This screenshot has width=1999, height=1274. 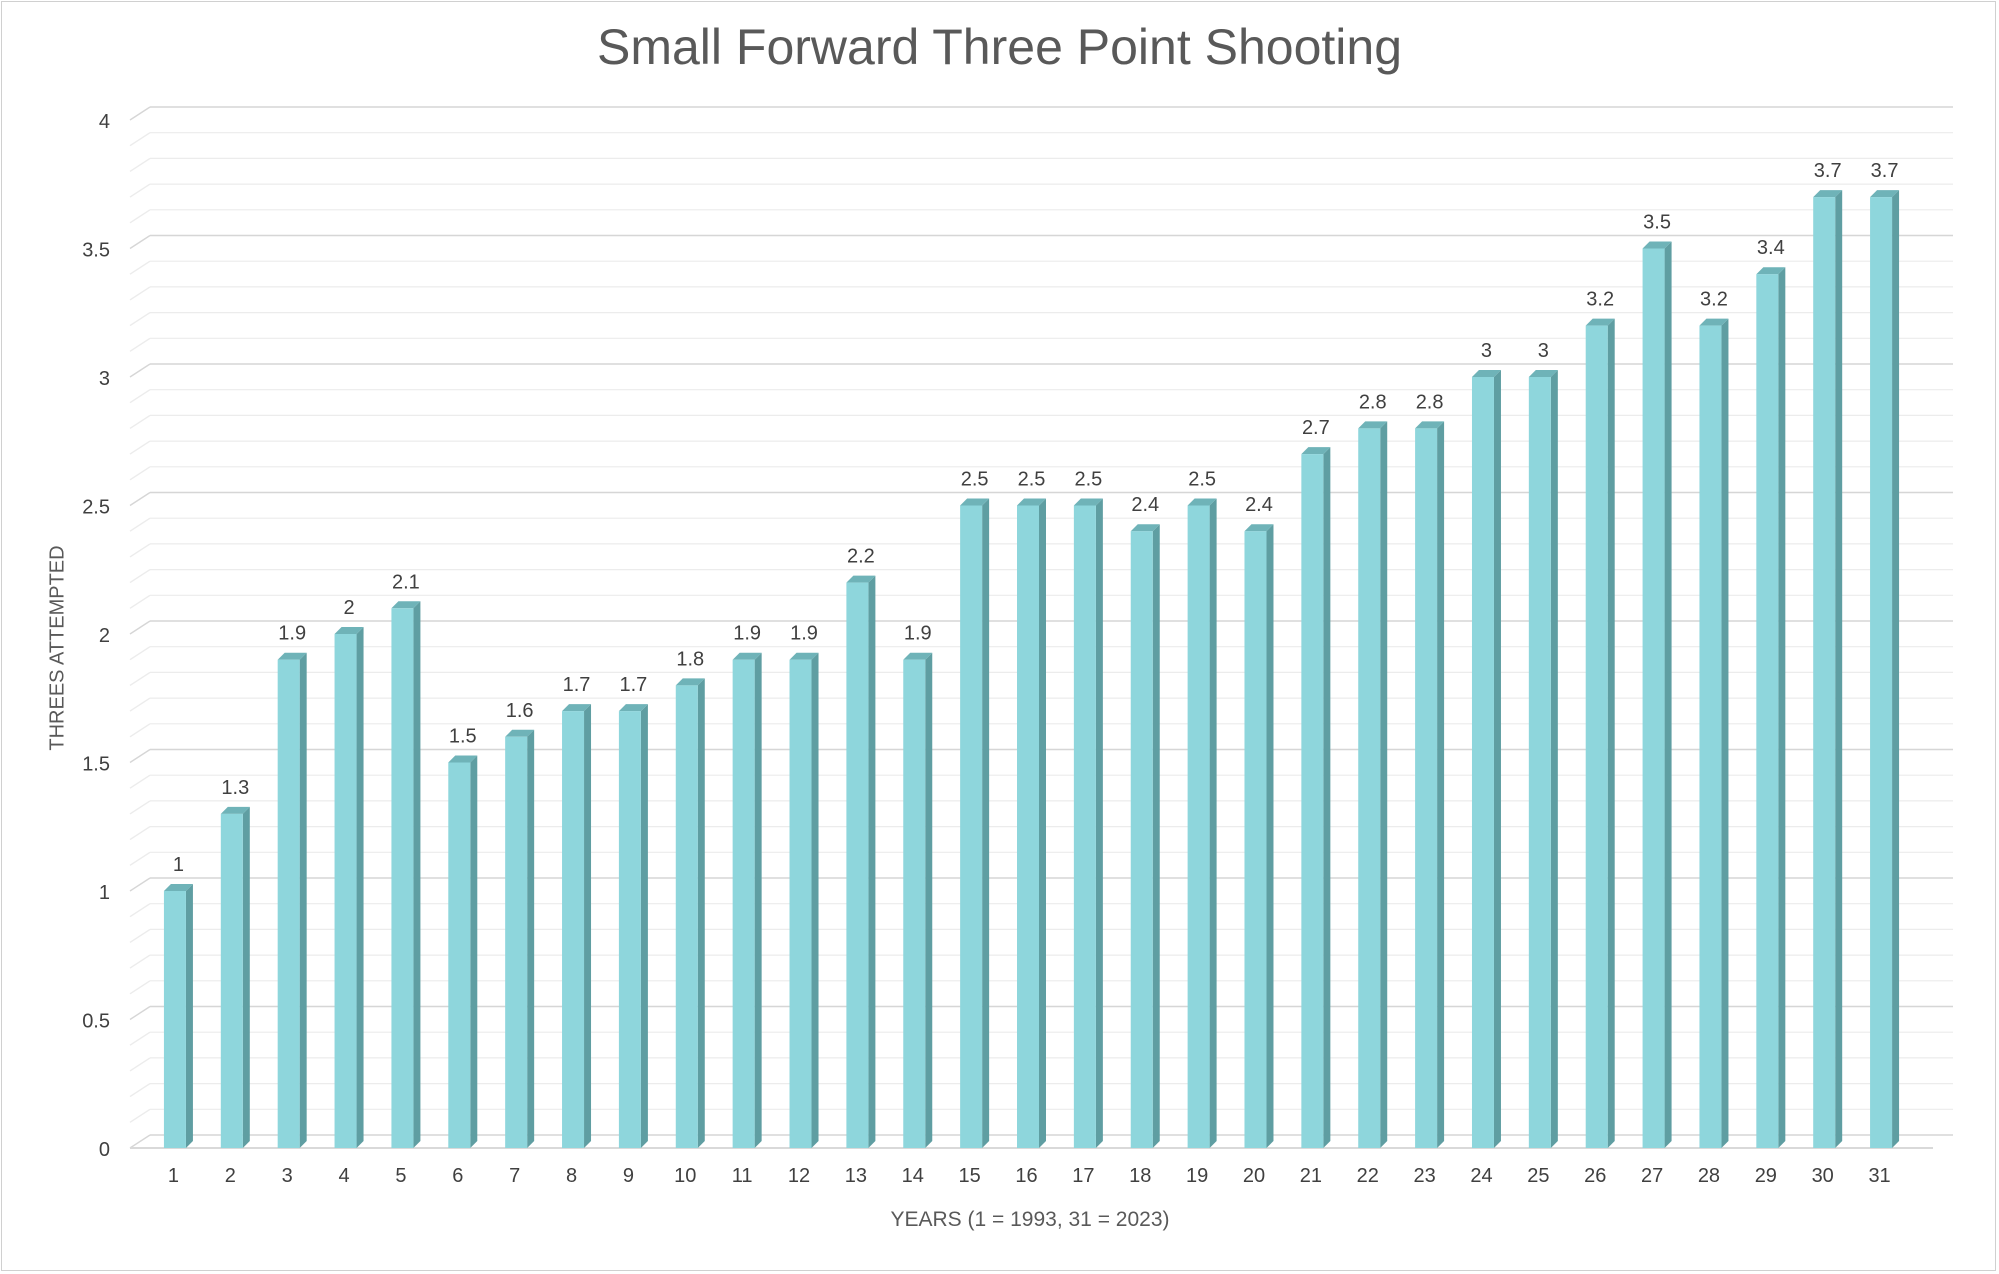 I want to click on x-tick-label: 11, so click(x=742, y=1176).